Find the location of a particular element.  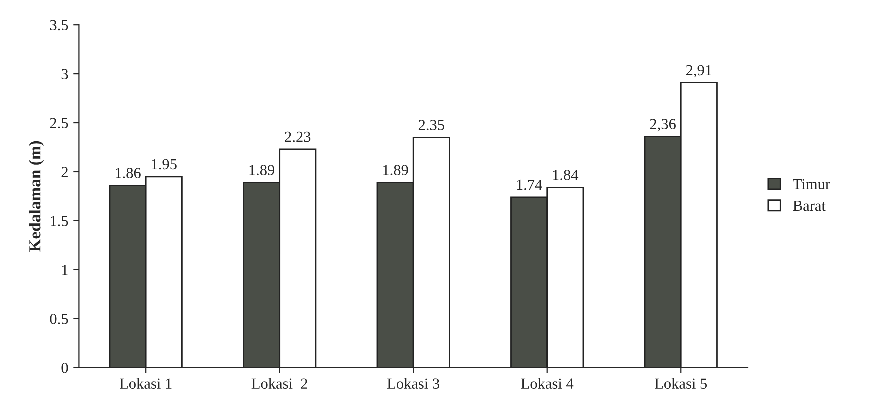

data-label: 1.95 is located at coordinates (164, 164).